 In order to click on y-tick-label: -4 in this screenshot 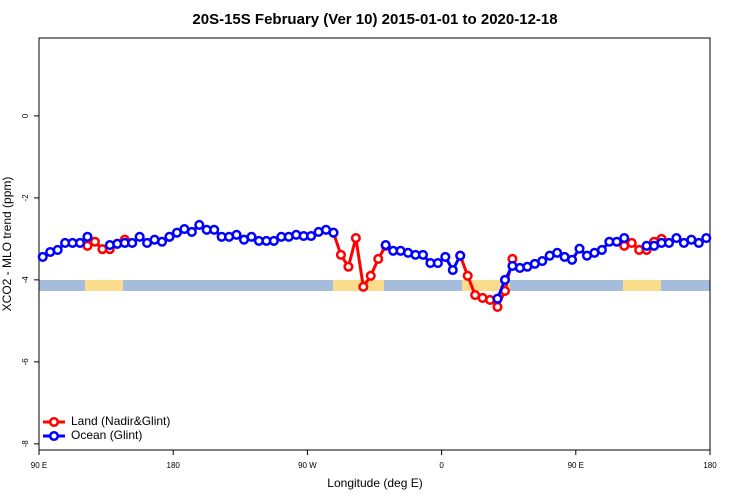, I will do `click(25, 280)`.